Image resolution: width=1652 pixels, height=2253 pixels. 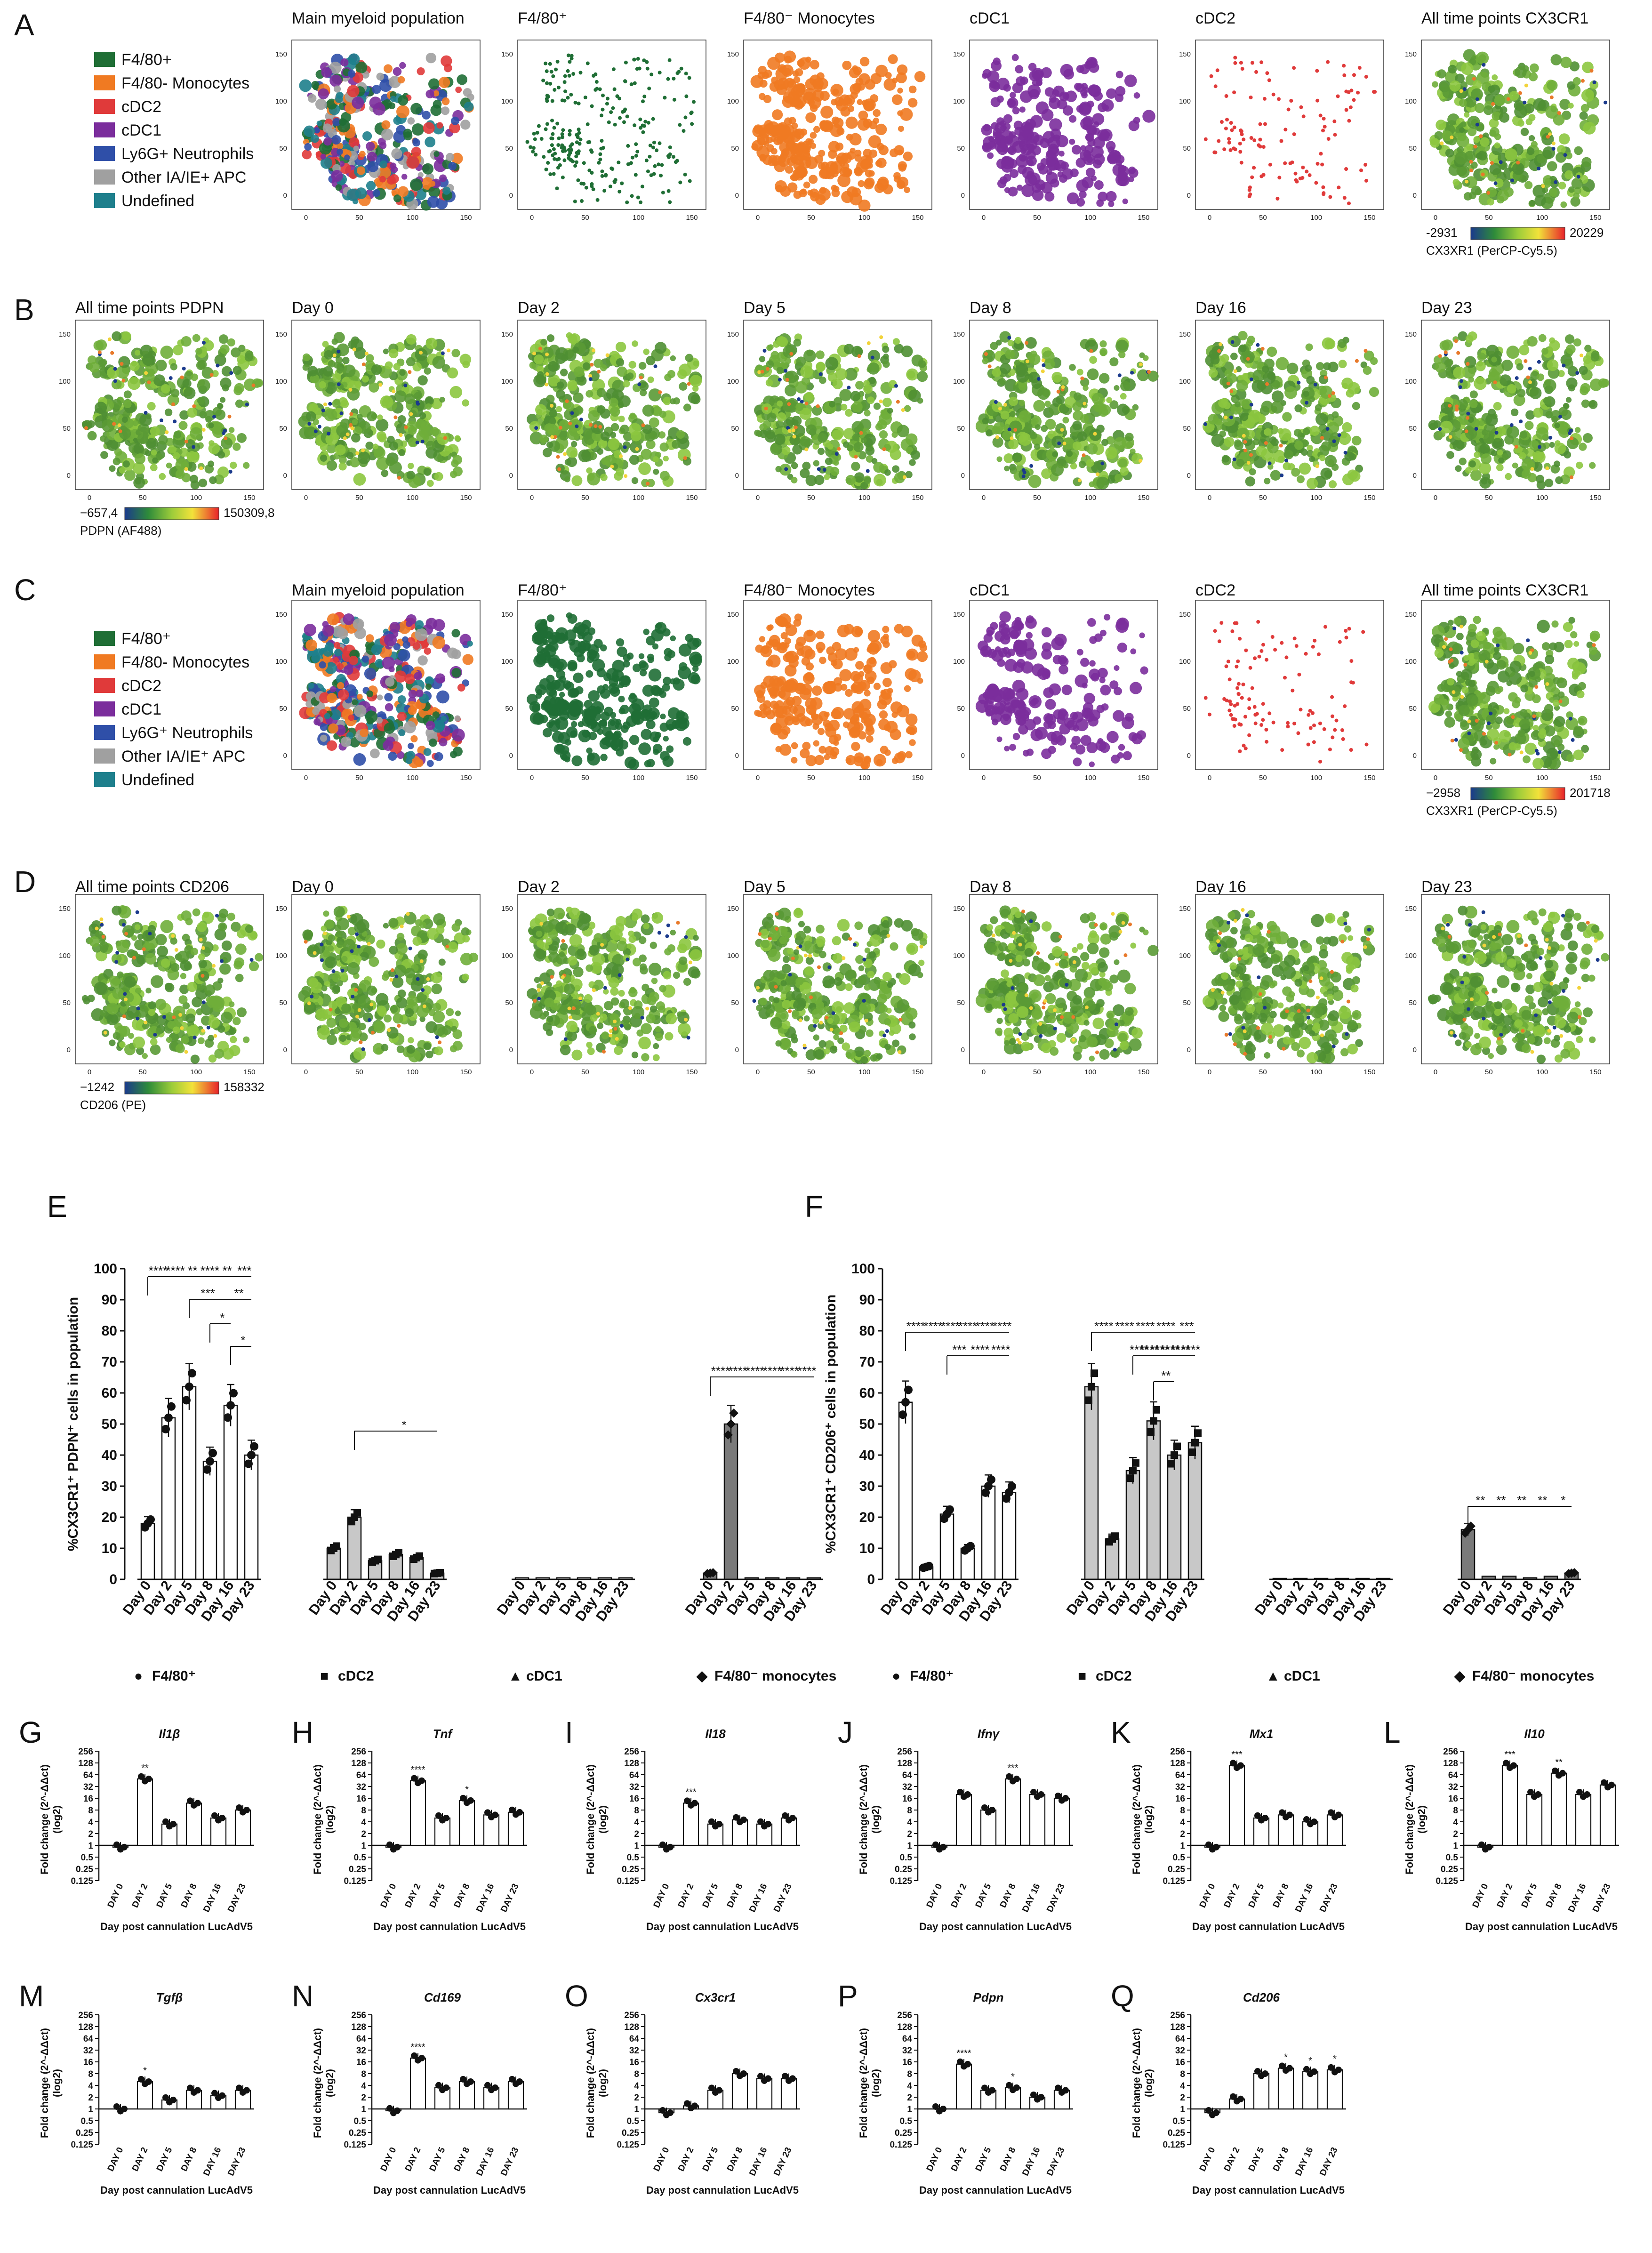 I want to click on panel-label-B: B, so click(x=24, y=310).